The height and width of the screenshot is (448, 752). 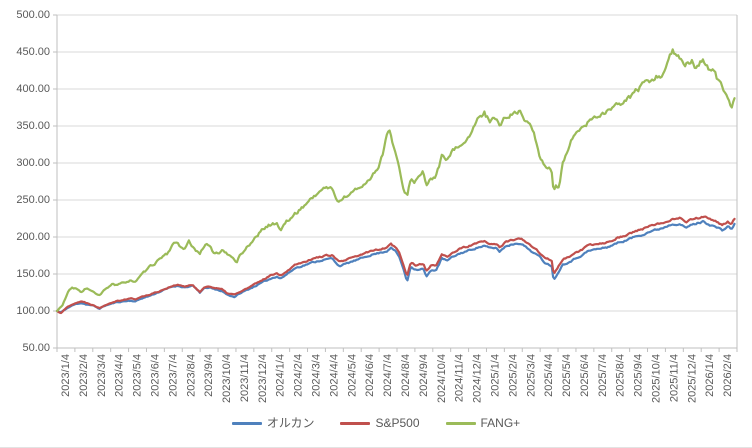 I want to click on x-tick-label: 2023/10/4, so click(x=227, y=378).